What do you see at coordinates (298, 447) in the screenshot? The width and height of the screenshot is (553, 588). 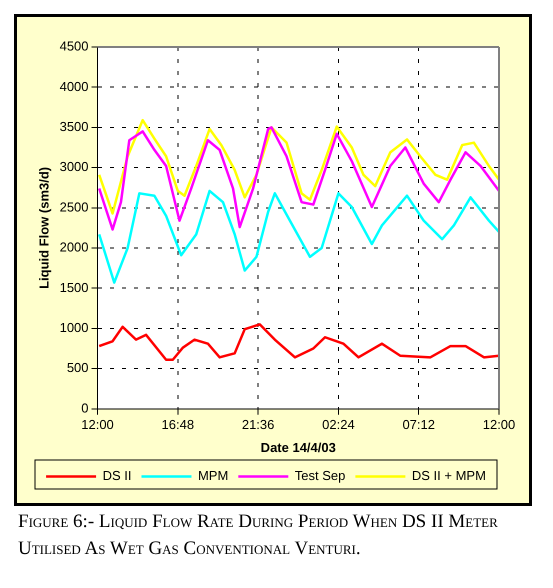 I see `x-axis-title: Date 14/4/03` at bounding box center [298, 447].